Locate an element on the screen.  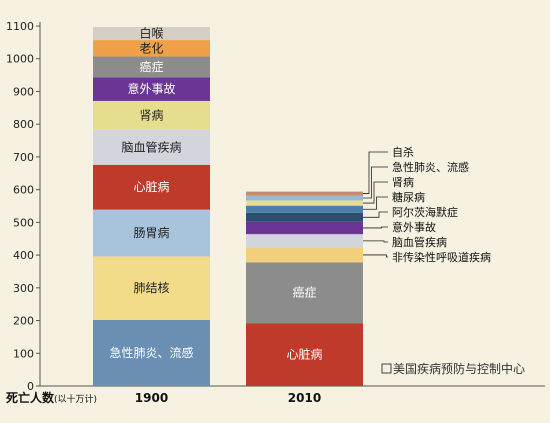
x-axis-title: 死亡人数(以十万计) is located at coordinates (51, 397).